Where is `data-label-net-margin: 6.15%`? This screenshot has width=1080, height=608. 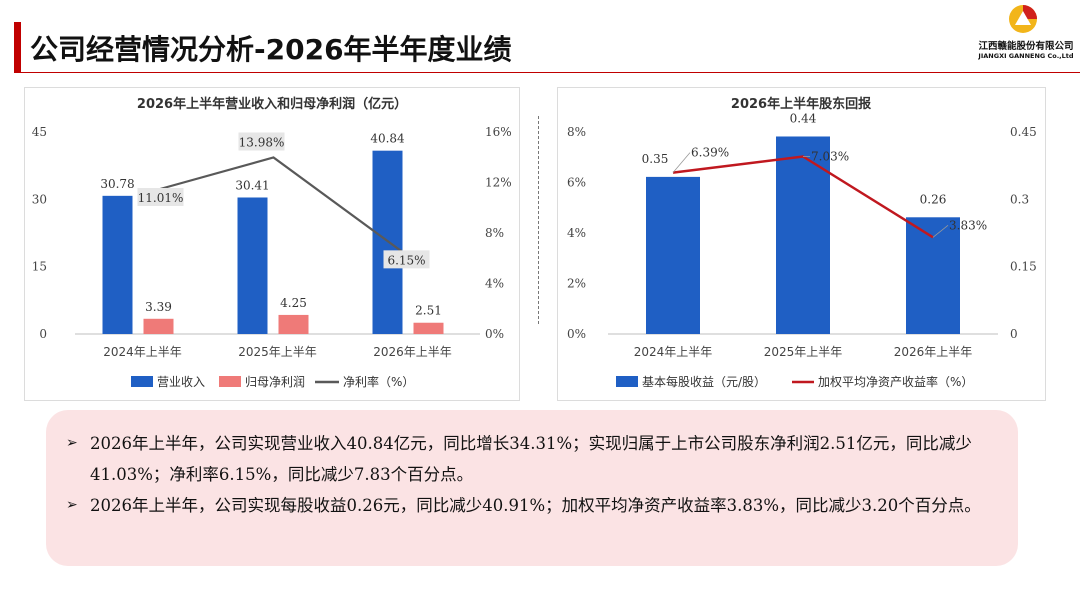
data-label-net-margin: 6.15% is located at coordinates (406, 260).